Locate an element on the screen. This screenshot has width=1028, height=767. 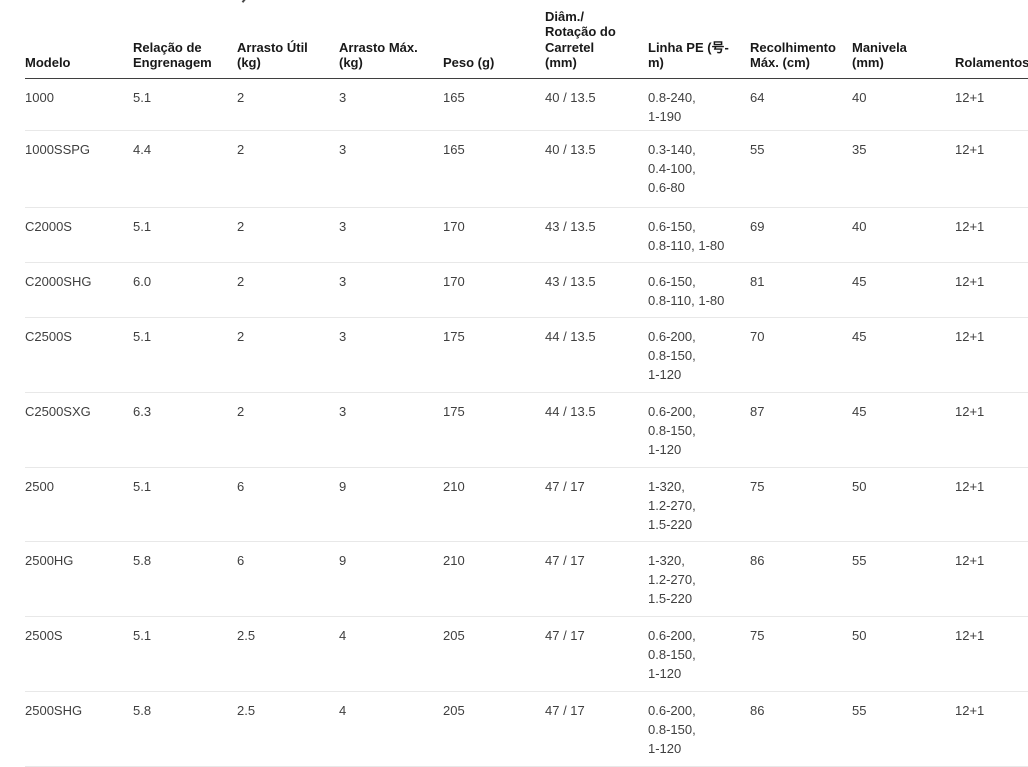
header-relacao: Relação de Engrenagem is located at coordinates (185, 39).